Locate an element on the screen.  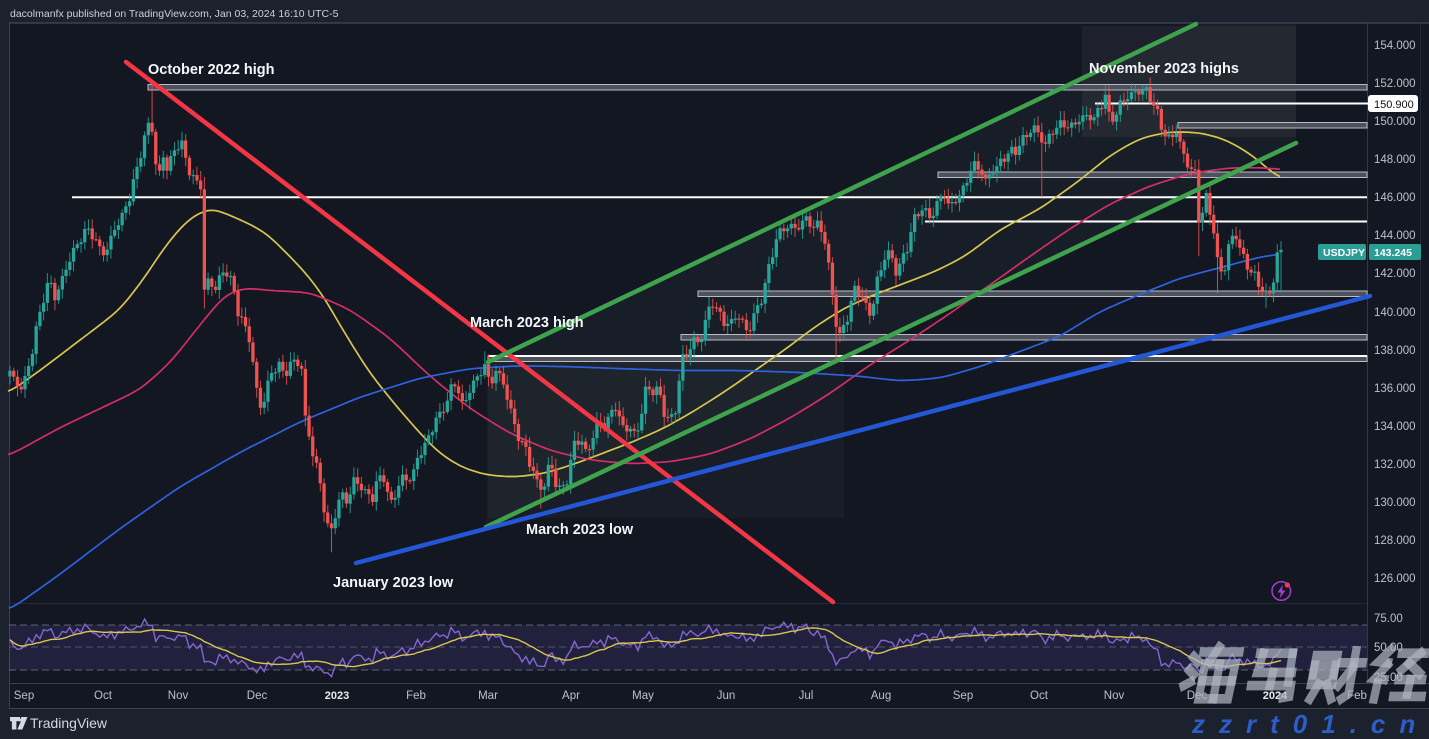
svg-text: TradingView is located at coordinates (69, 723).